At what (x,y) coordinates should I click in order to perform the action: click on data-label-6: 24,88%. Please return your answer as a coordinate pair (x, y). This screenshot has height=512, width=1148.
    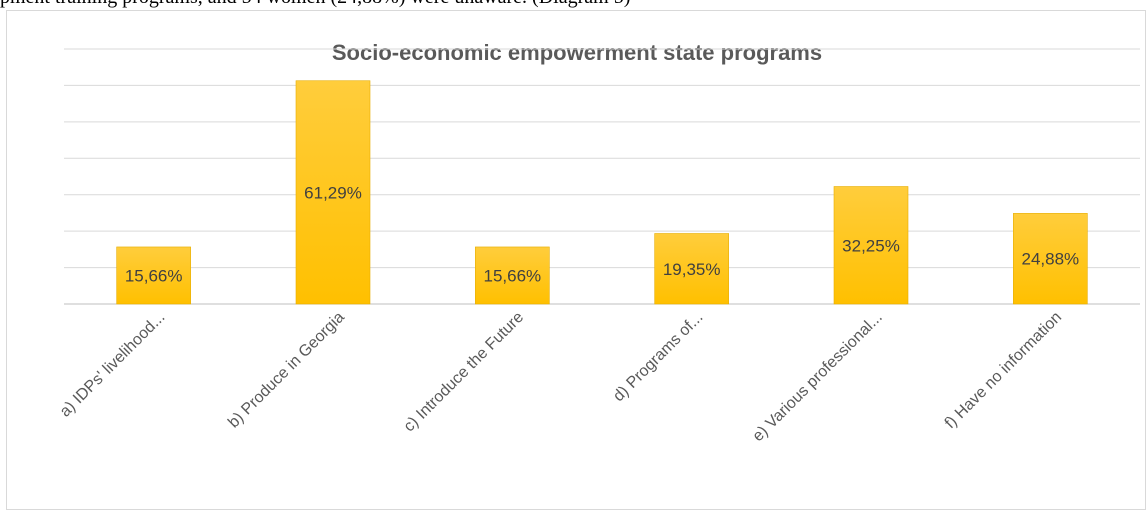
    Looking at the image, I should click on (1050, 259).